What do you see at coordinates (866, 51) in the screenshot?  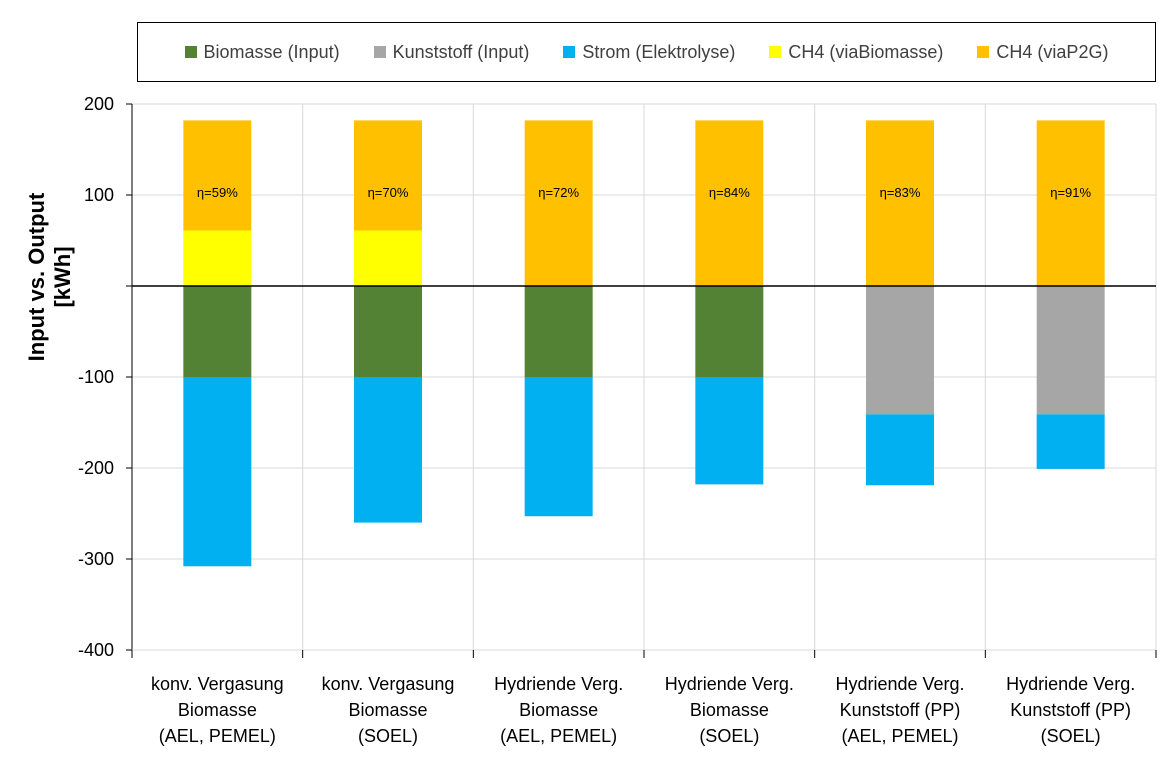 I see `legend-label: CH4 (viaBiomasse)` at bounding box center [866, 51].